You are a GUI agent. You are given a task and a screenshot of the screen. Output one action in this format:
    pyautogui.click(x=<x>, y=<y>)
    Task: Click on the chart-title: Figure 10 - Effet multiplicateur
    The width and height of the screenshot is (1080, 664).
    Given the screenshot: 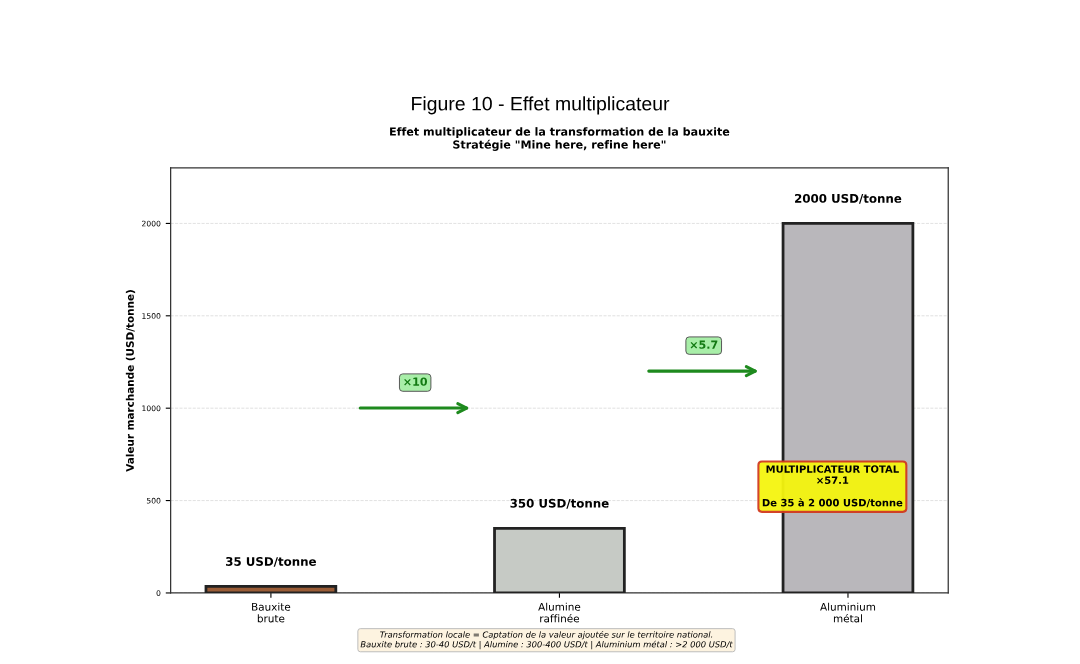 What is the action you would take?
    pyautogui.click(x=541, y=105)
    